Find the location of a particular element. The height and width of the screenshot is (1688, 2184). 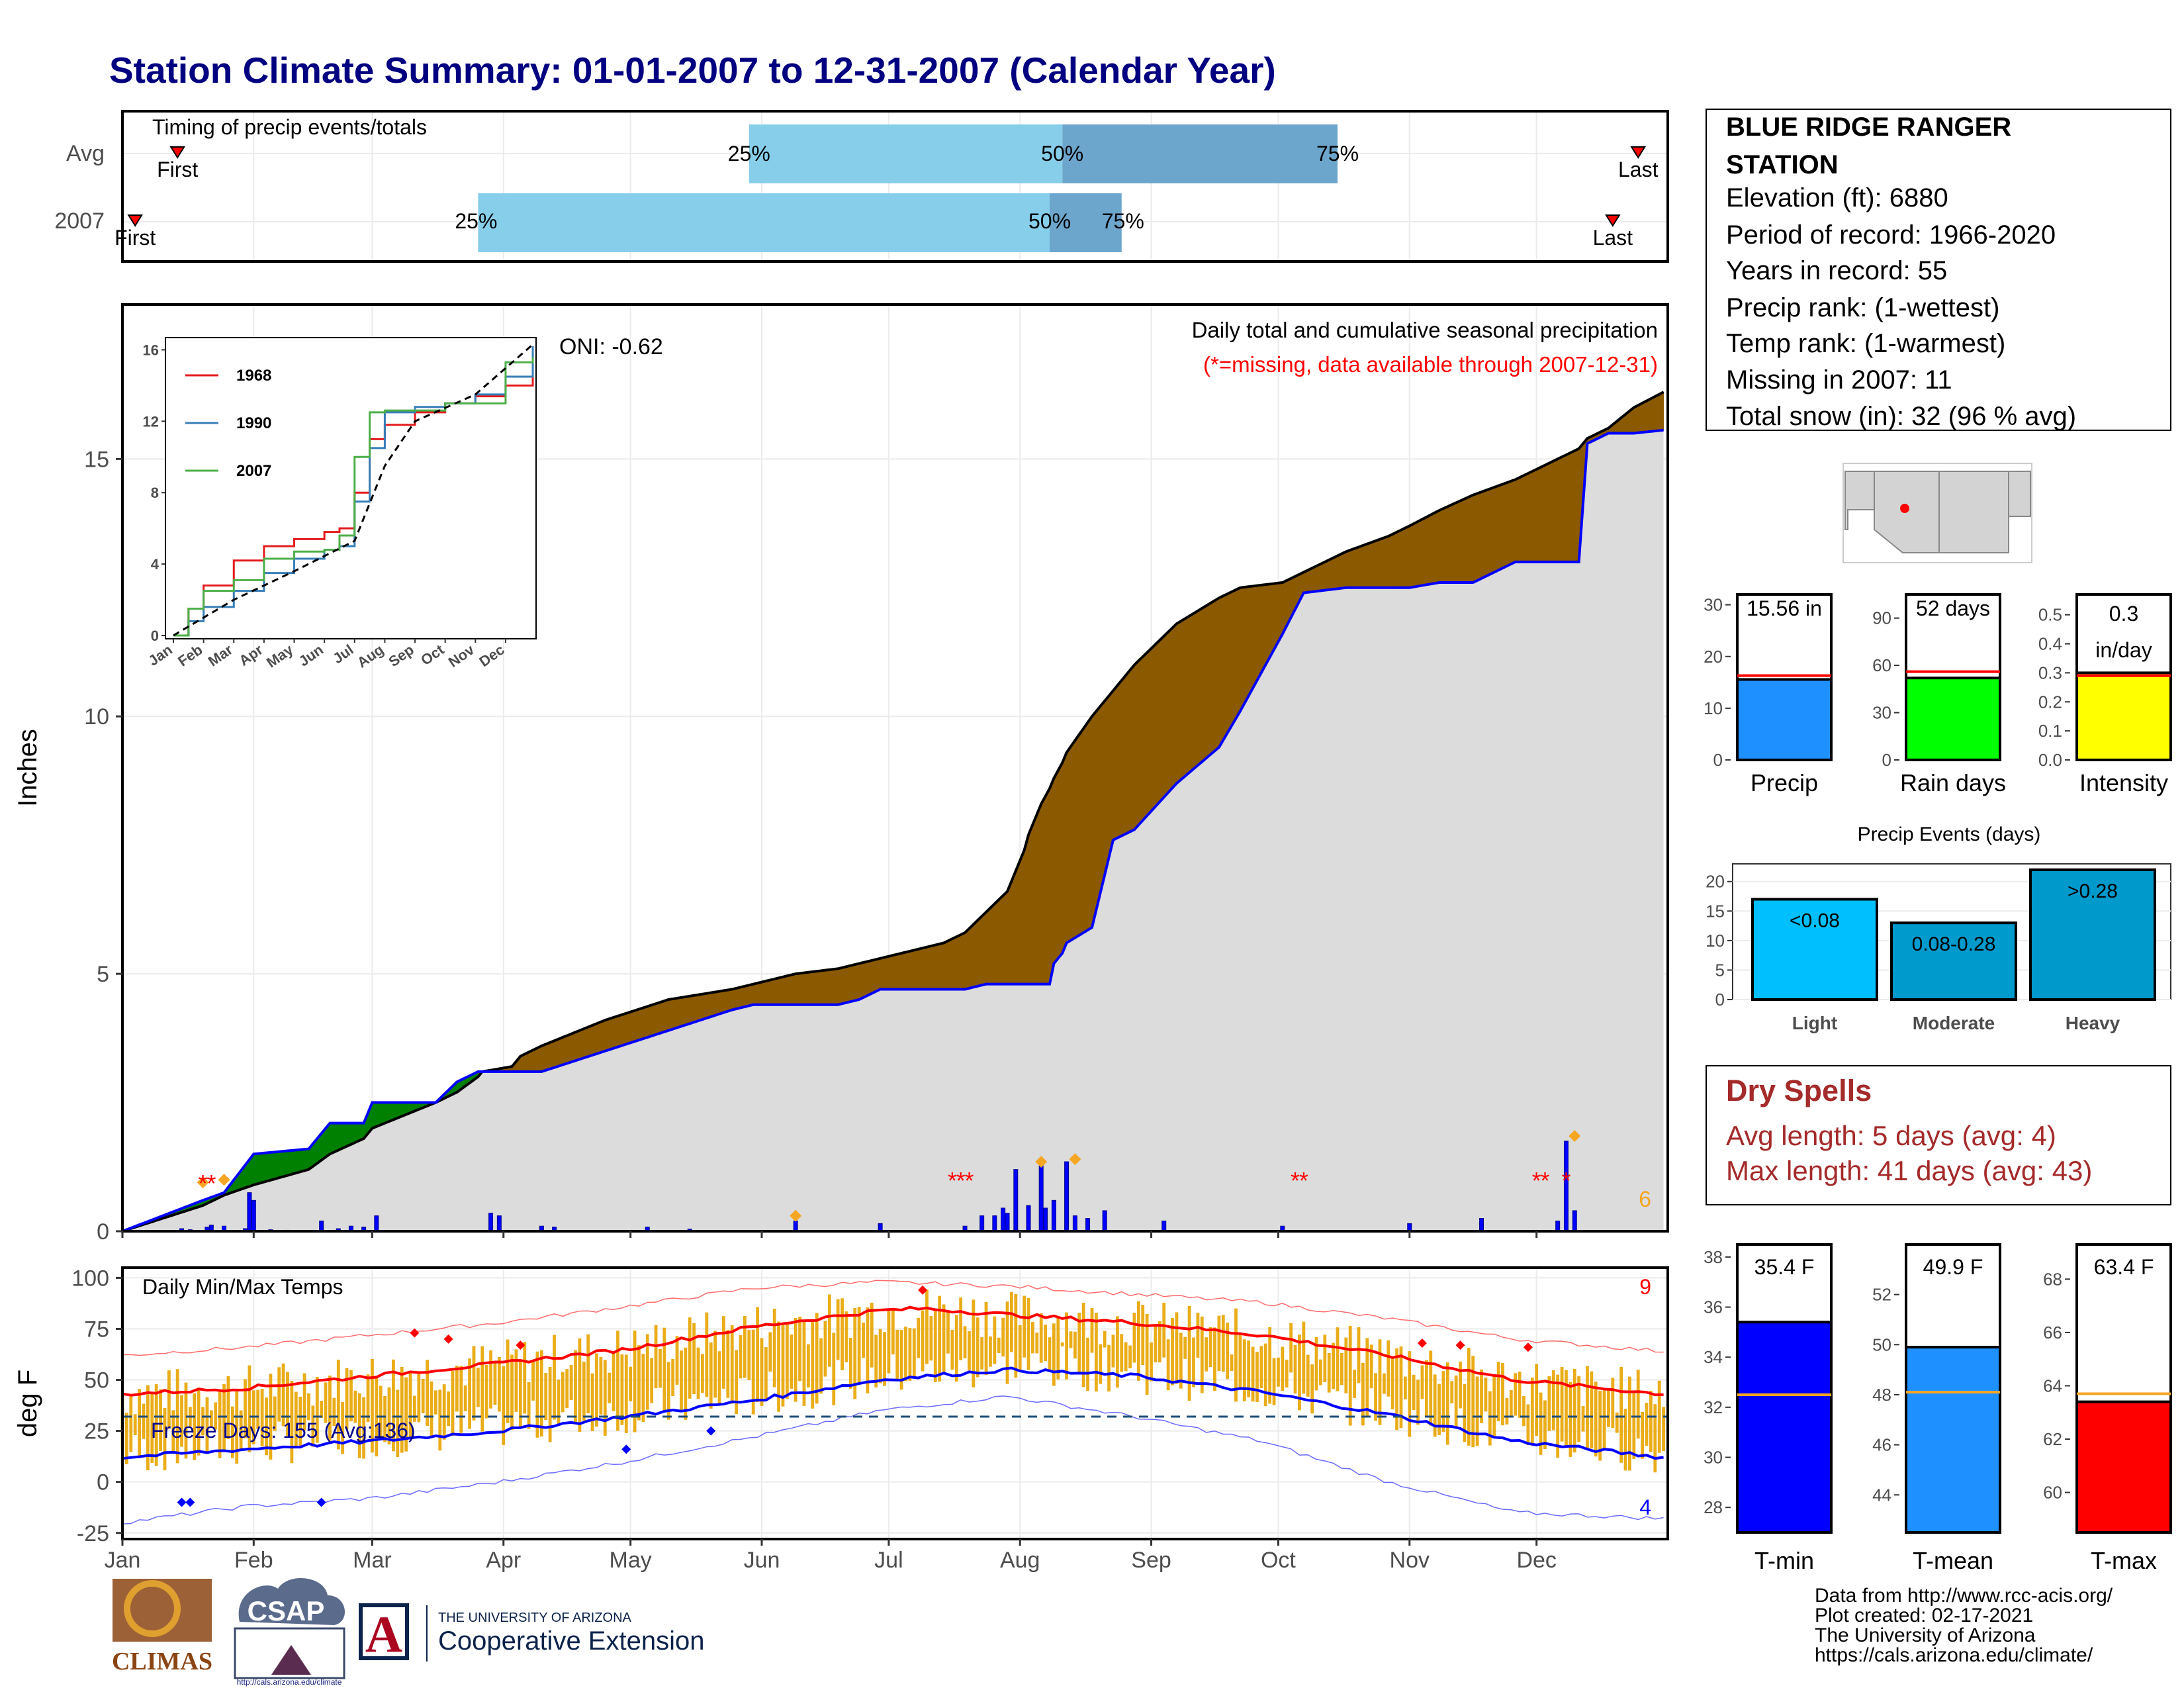

temp-bar is located at coordinates (2123, 1467).